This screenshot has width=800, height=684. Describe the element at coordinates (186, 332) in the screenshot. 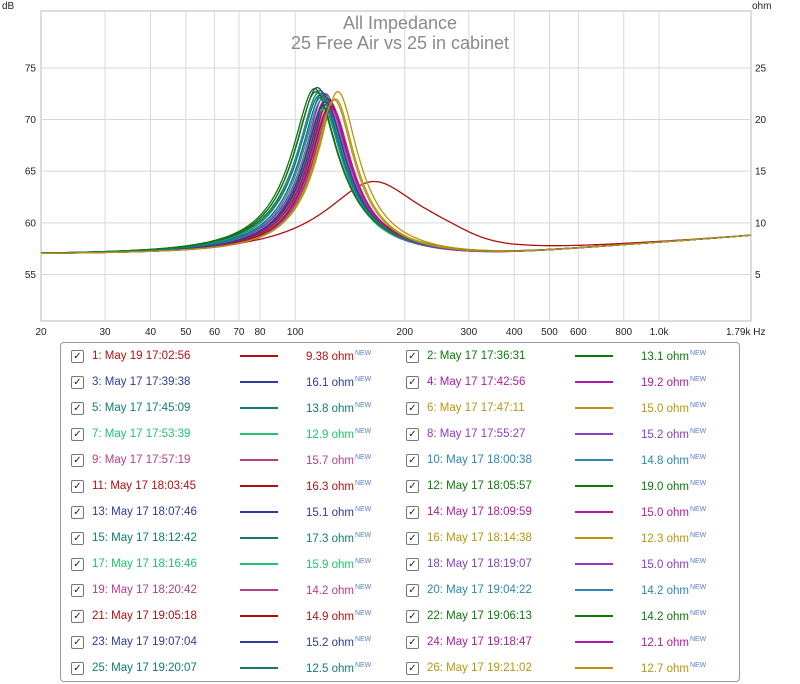

I see `x-tick-label: 50` at that location.